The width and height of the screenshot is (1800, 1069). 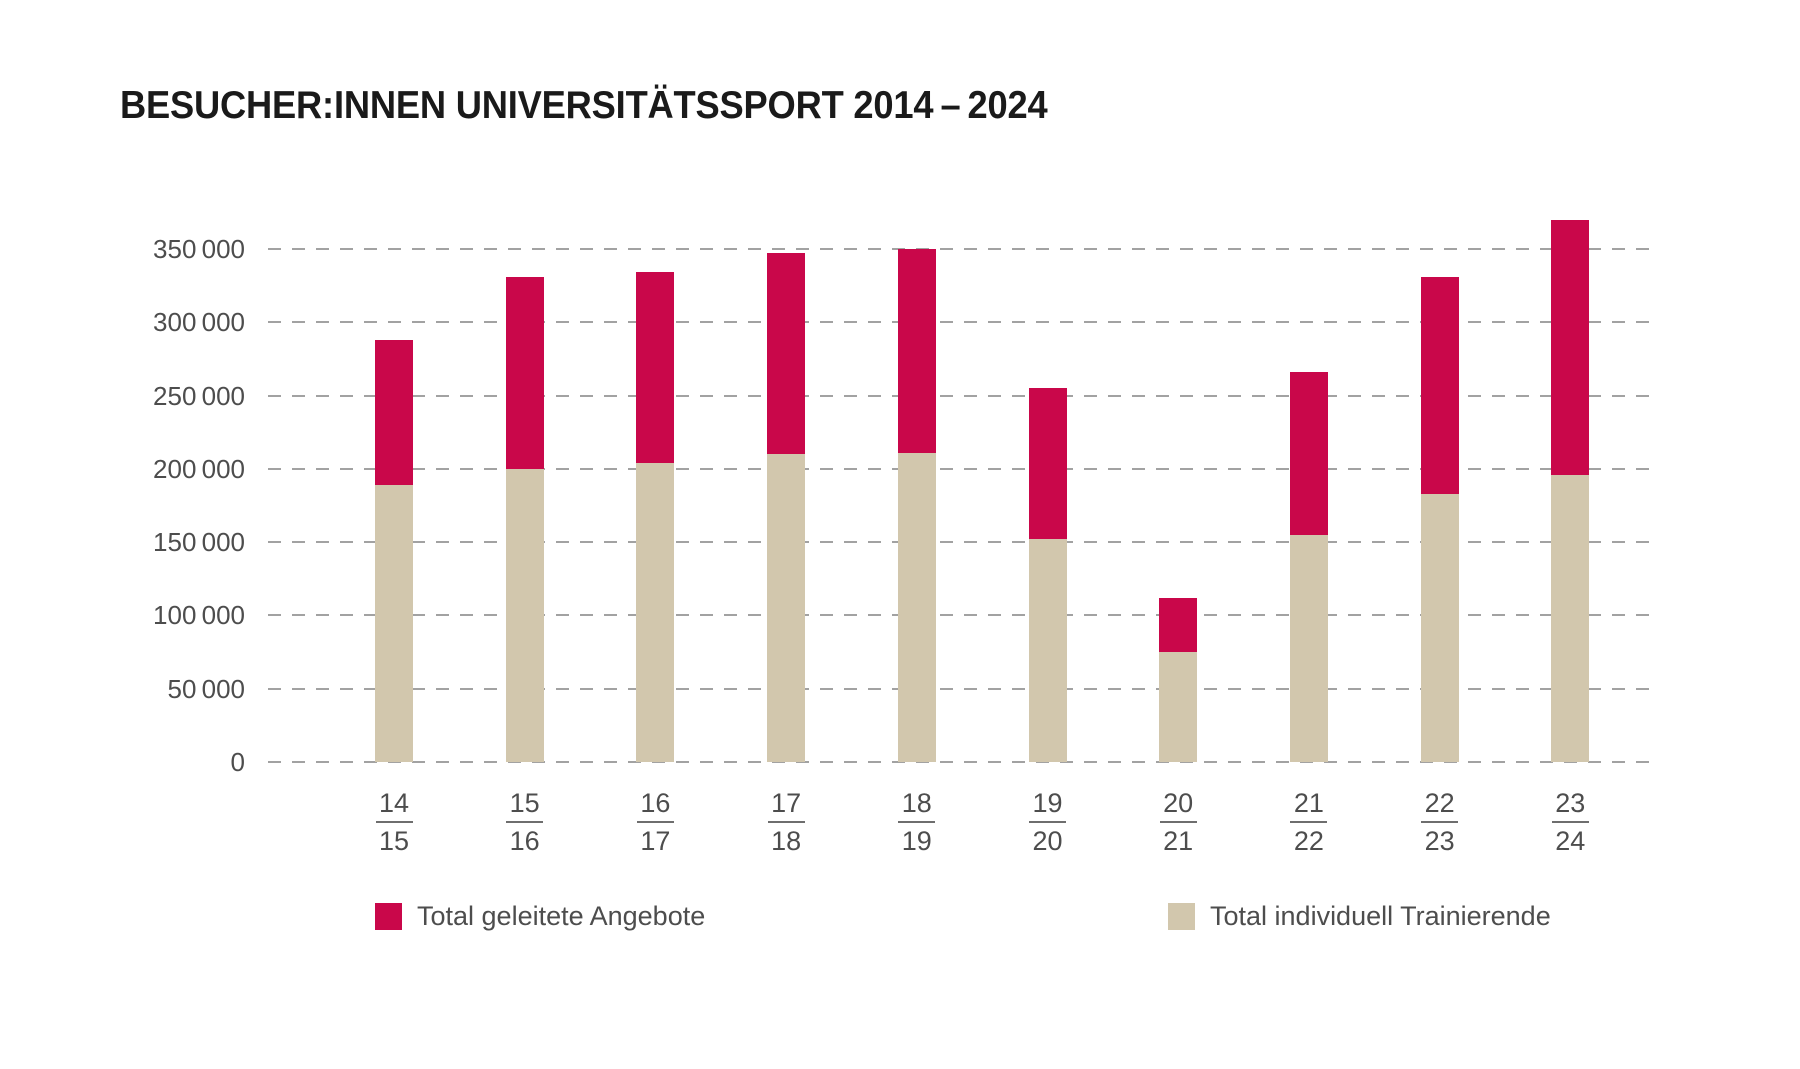 I want to click on x-axis-tick-label: 22 23, so click(x=1440, y=822).